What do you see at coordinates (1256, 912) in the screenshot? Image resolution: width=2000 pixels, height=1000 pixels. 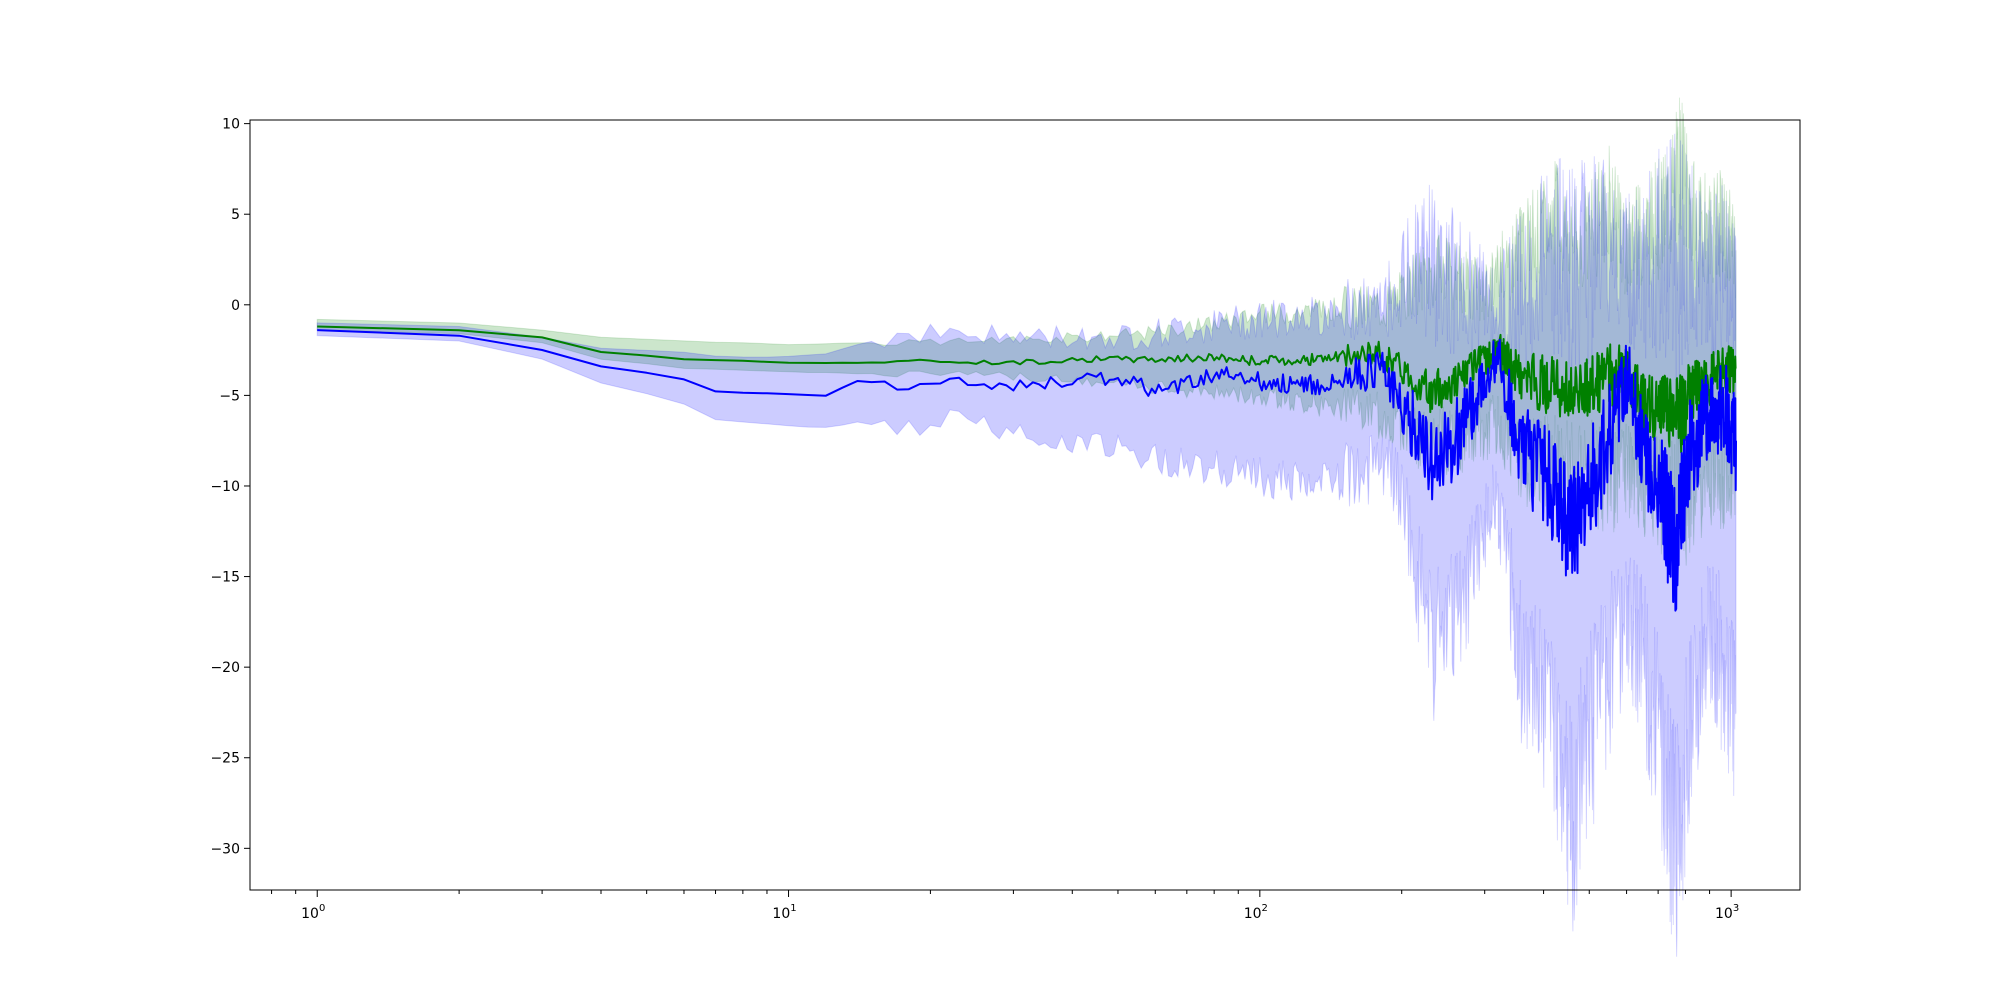 I see `x-tick-label: 10²` at bounding box center [1256, 912].